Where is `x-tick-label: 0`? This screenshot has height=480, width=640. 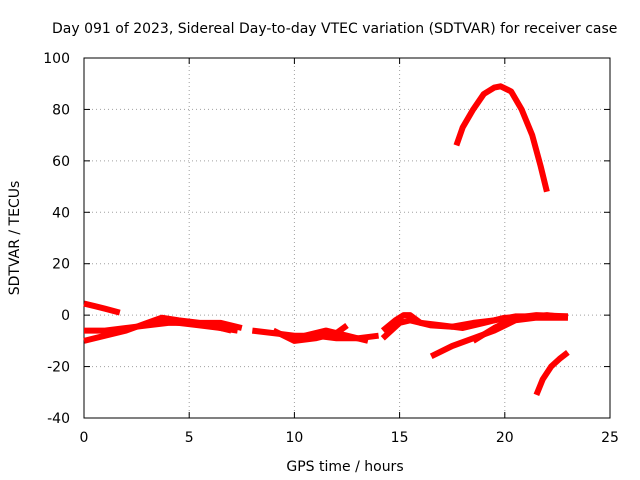
x-tick-label: 0 is located at coordinates (84, 438).